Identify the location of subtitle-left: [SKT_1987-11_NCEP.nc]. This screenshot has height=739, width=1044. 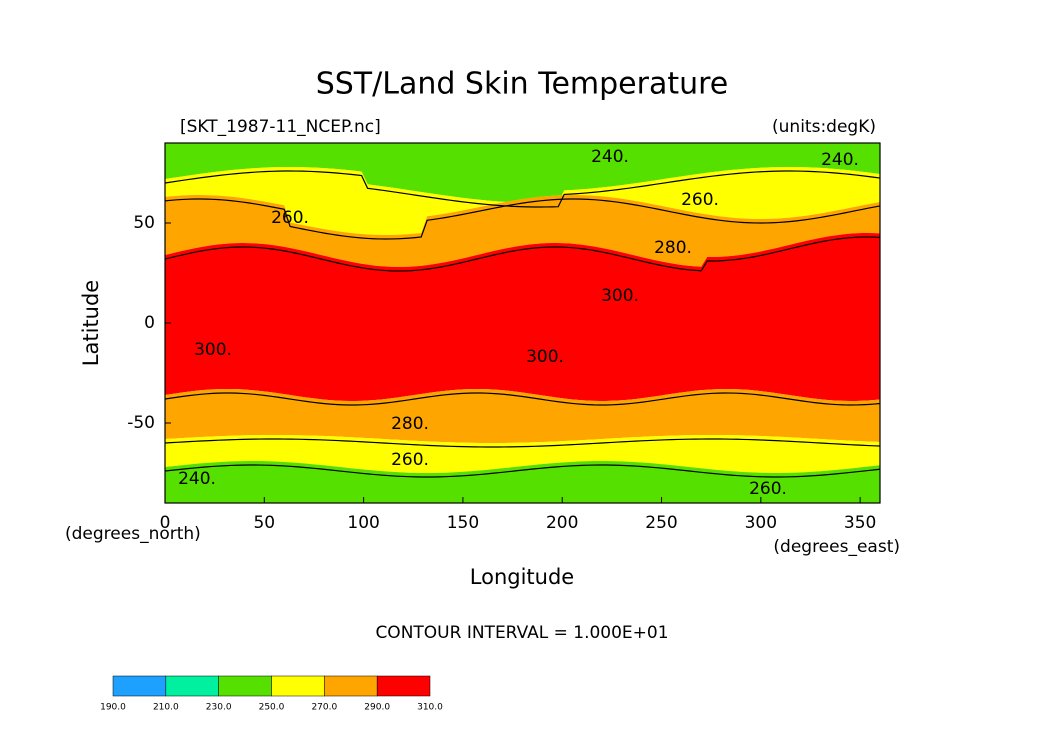
(280, 127).